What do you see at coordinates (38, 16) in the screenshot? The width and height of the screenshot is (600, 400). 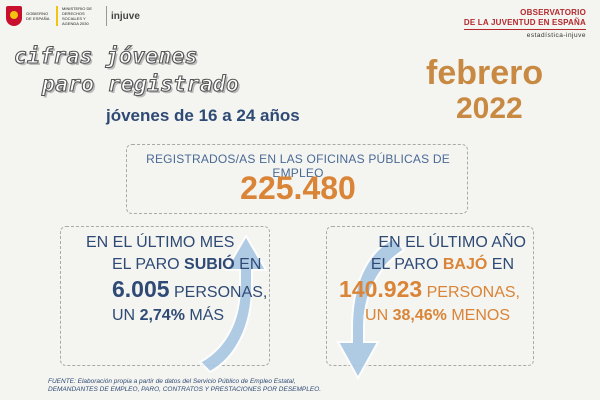 I see `government-label: GOBIERNO DE ESPAÑA` at bounding box center [38, 16].